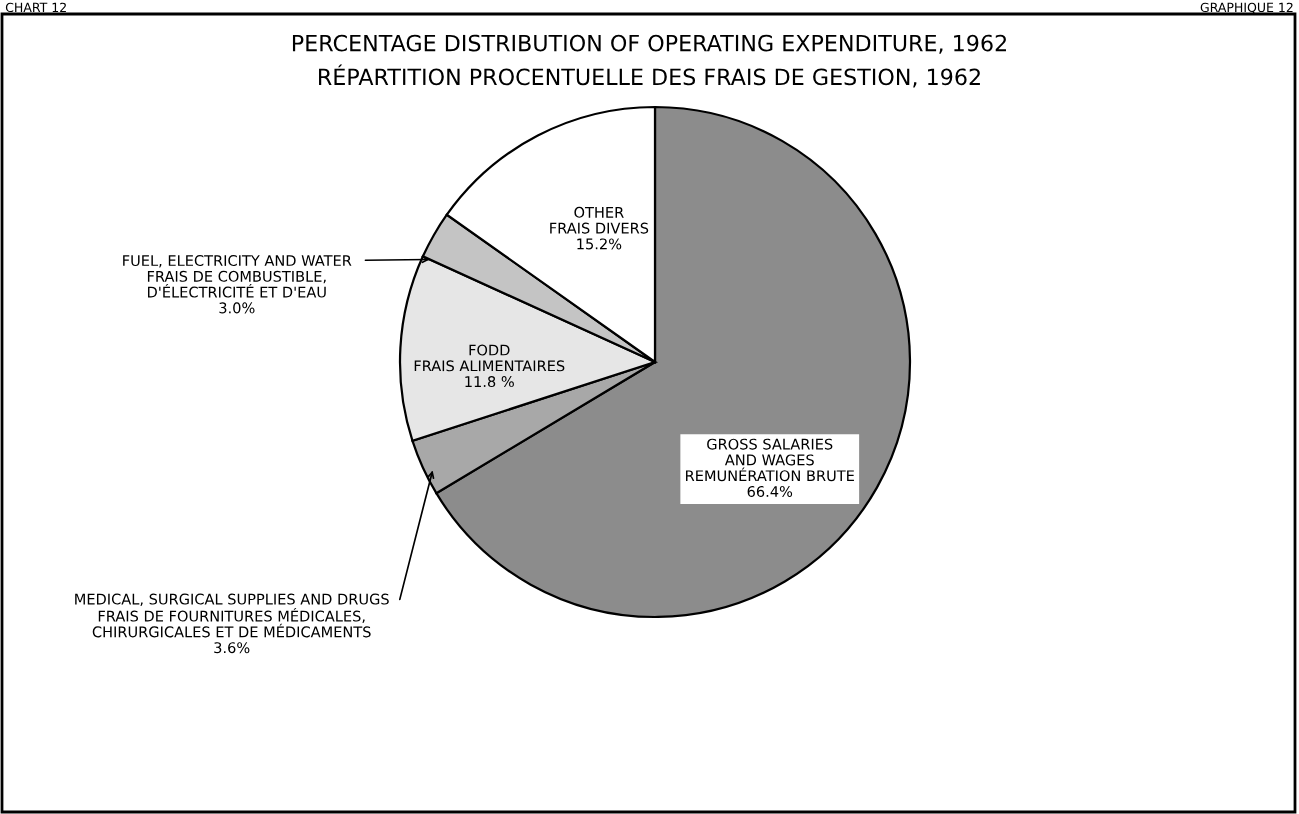 Image resolution: width=1299 pixels, height=814 pixels. What do you see at coordinates (770, 460) in the screenshot?
I see `slice-label: GROSS SALARIES AND WAGES REMUNÉRATION BRUTE` at bounding box center [770, 460].